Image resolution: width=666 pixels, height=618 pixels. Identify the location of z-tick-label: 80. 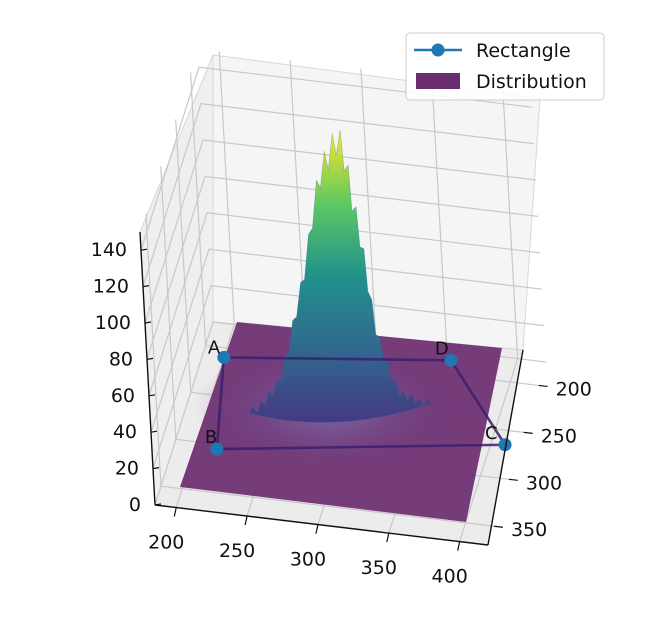
(121, 359).